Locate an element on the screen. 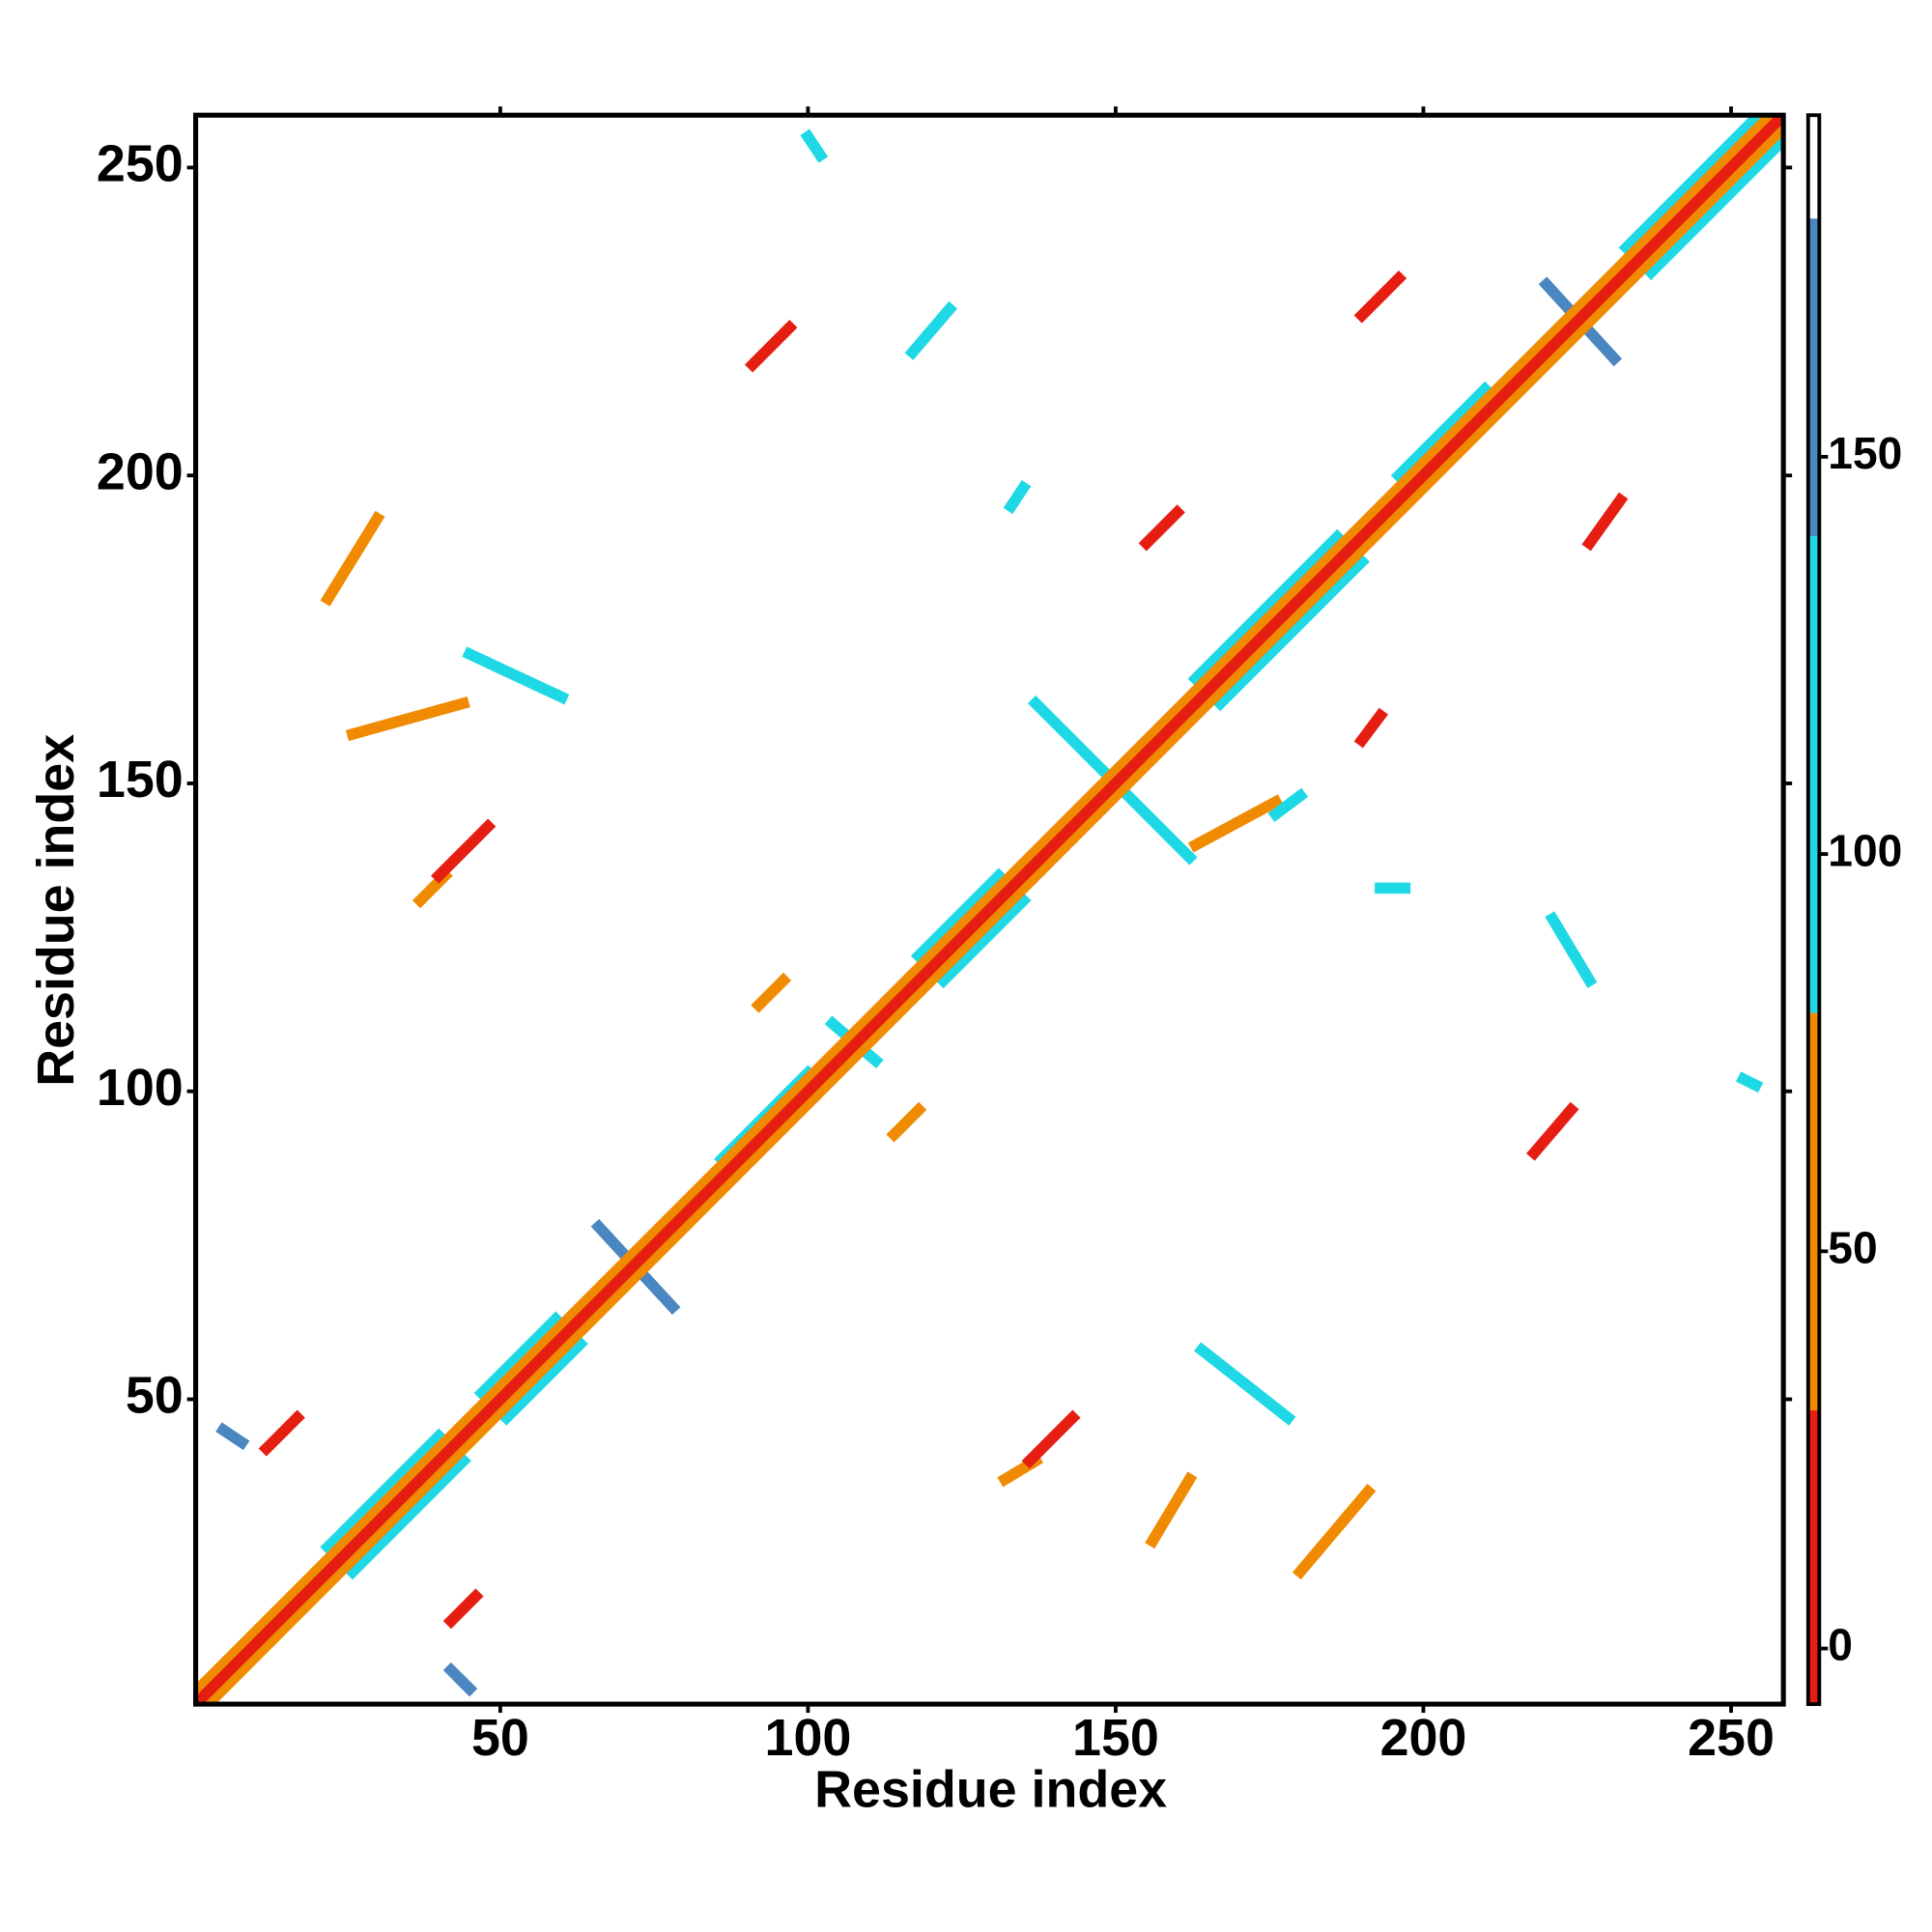 Image resolution: width=1932 pixels, height=1932 pixels. x-tick-label: 200 is located at coordinates (1423, 1738).